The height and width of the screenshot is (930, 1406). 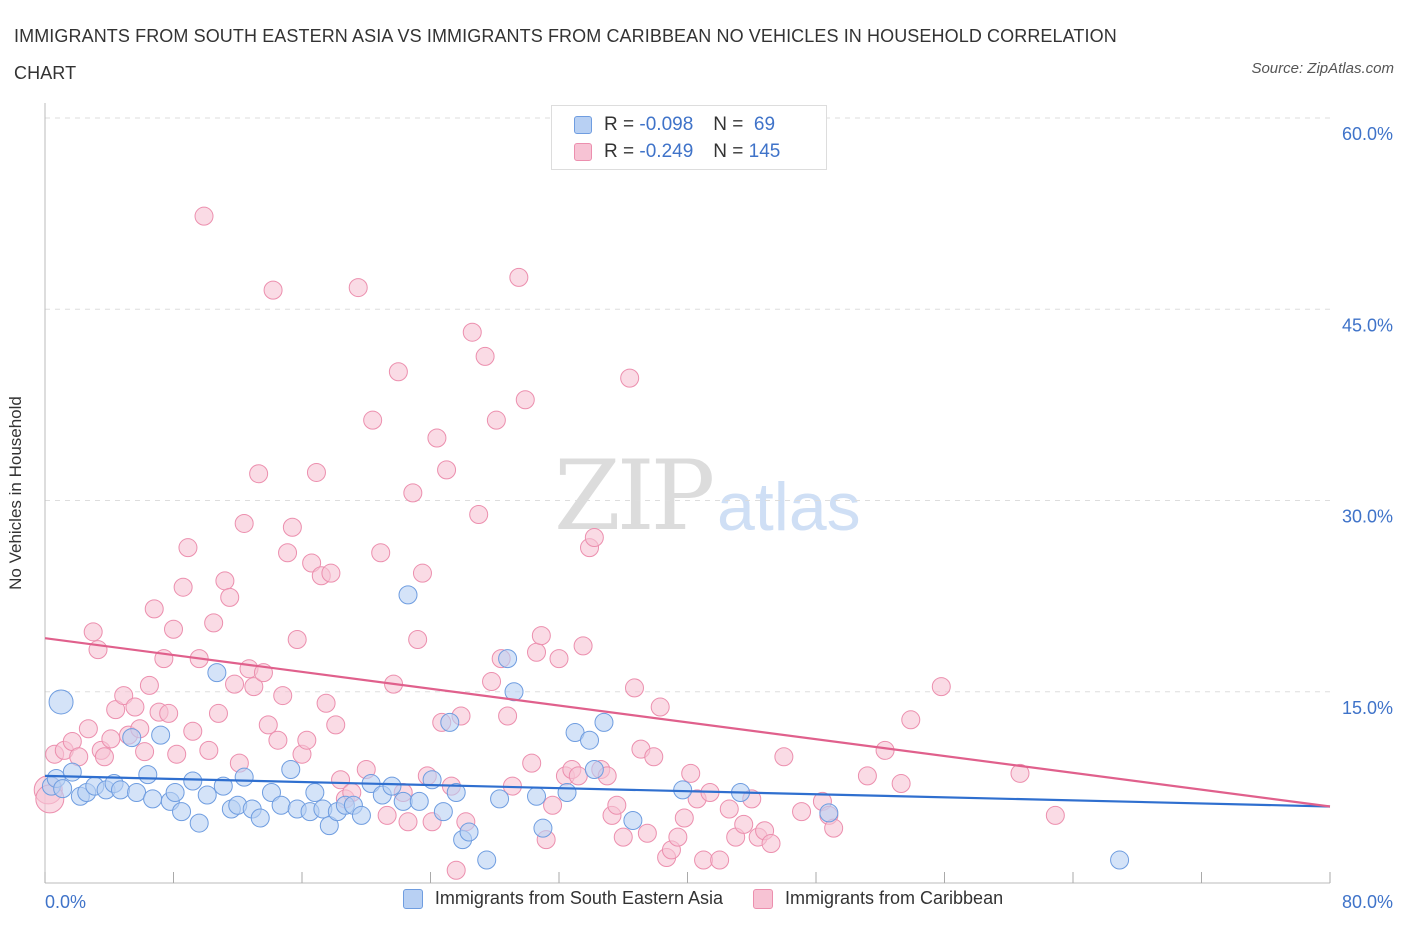 I want to click on y-axis-label: No Vehicles in Household, so click(x=15, y=493).